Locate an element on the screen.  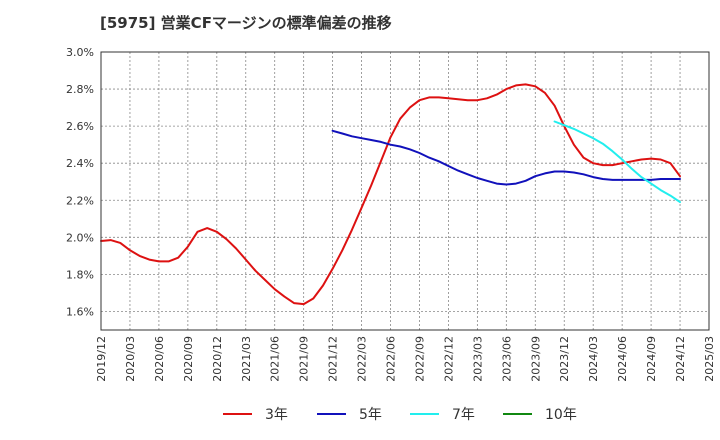
x-tick-label: 2022/03 is located at coordinates (362, 359).